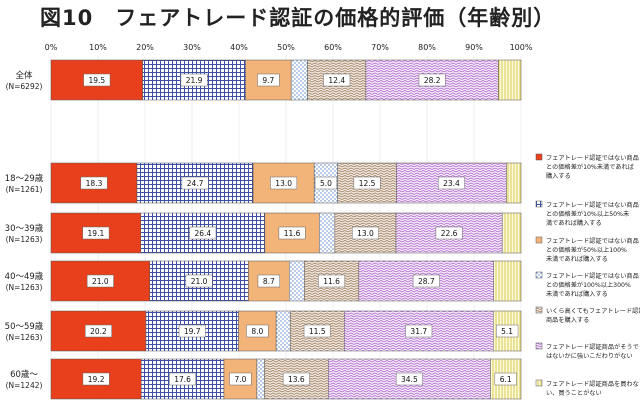 This screenshot has width=640, height=402. What do you see at coordinates (96, 379) in the screenshot?
I see `data-label: 19.2` at bounding box center [96, 379].